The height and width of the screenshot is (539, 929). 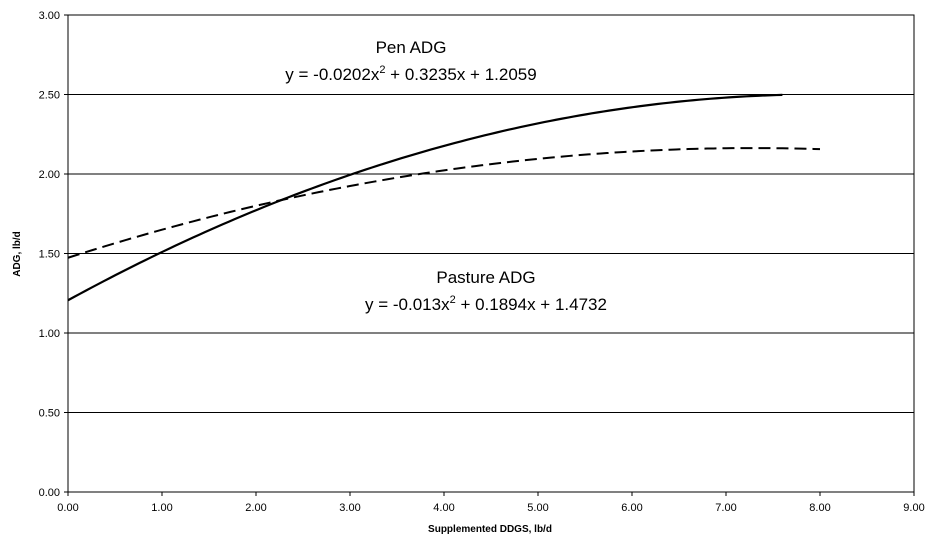 I want to click on y-tick-label: 2.00, so click(x=49, y=175).